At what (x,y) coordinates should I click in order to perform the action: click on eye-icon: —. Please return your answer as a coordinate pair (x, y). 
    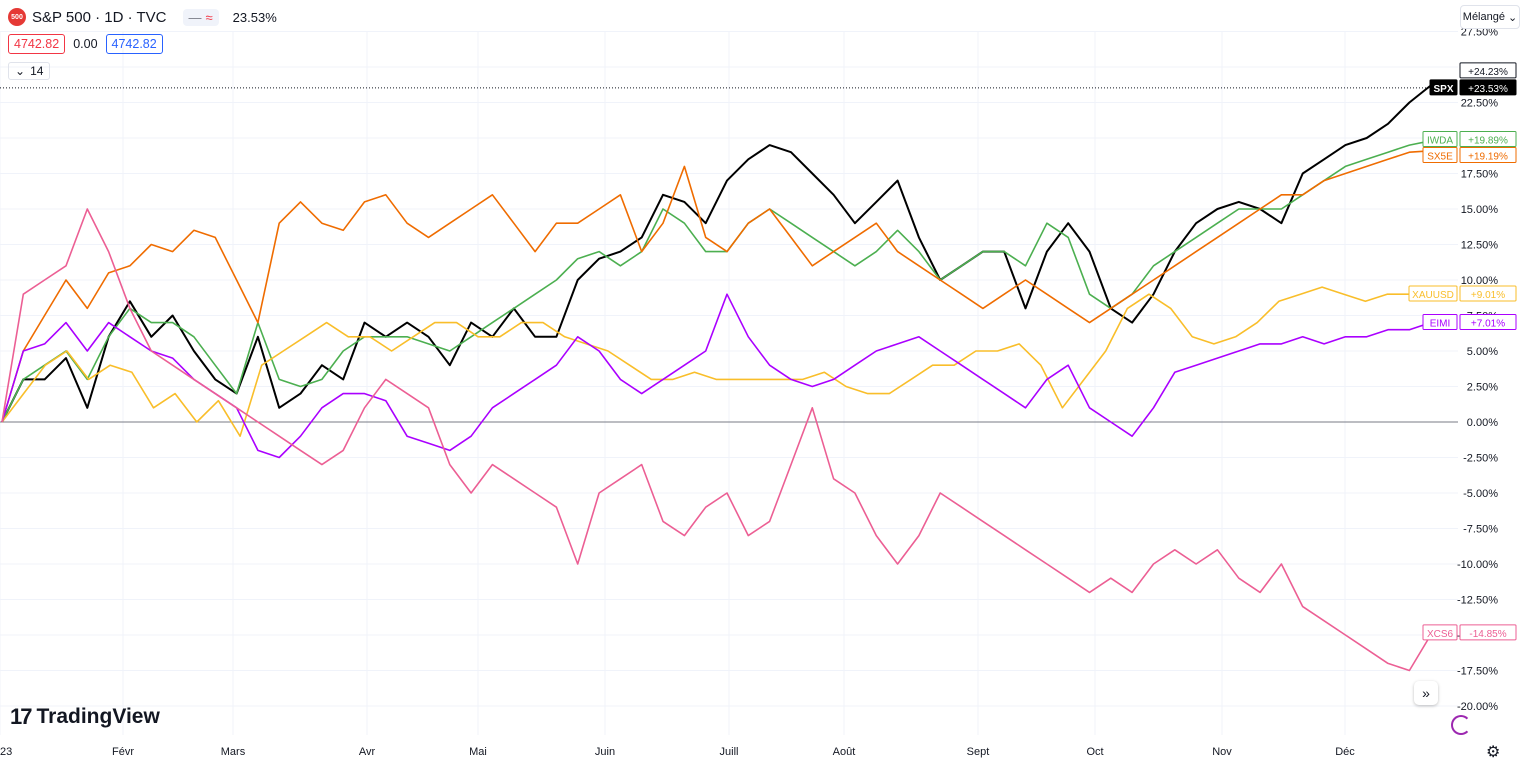
    Looking at the image, I should click on (195, 17).